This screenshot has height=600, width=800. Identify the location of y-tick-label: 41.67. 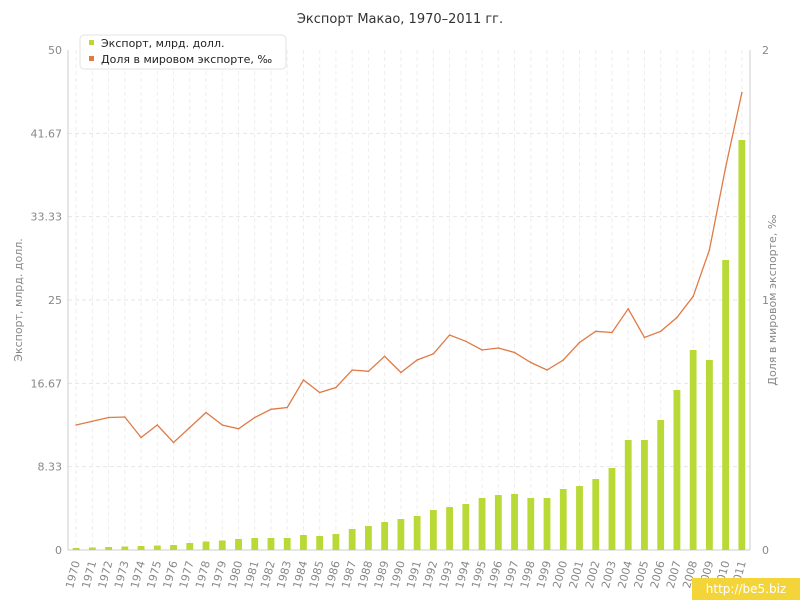
(47, 133).